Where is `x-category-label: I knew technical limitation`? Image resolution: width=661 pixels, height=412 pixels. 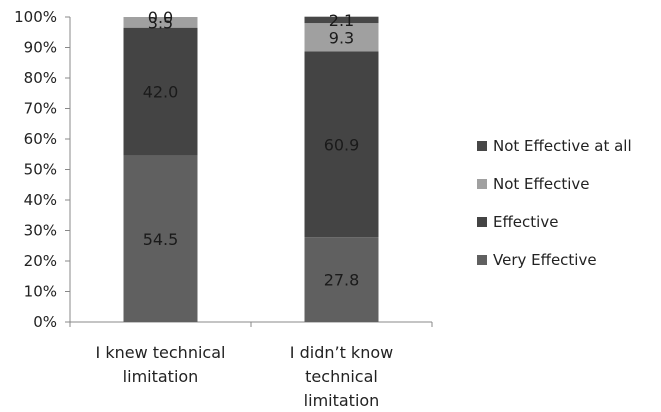 x-category-label: I knew technical limitation is located at coordinates (161, 364).